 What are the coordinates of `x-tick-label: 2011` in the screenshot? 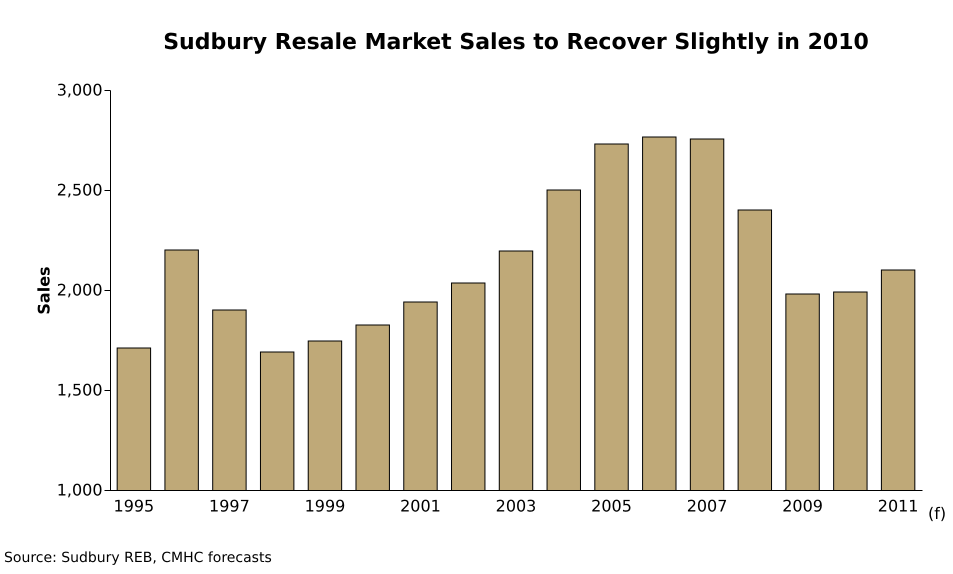 It's located at (898, 506).